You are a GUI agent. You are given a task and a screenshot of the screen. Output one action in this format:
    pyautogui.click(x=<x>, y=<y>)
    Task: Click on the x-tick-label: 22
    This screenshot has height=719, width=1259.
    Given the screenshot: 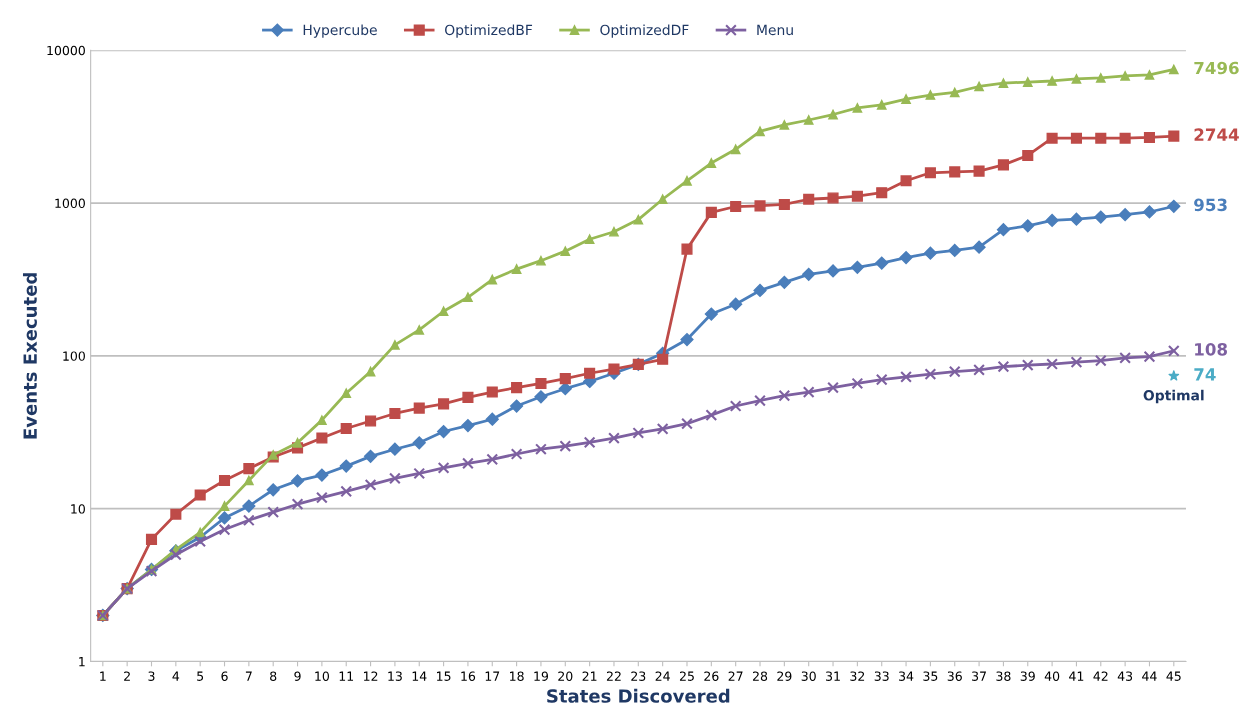 What is the action you would take?
    pyautogui.click(x=613, y=676)
    